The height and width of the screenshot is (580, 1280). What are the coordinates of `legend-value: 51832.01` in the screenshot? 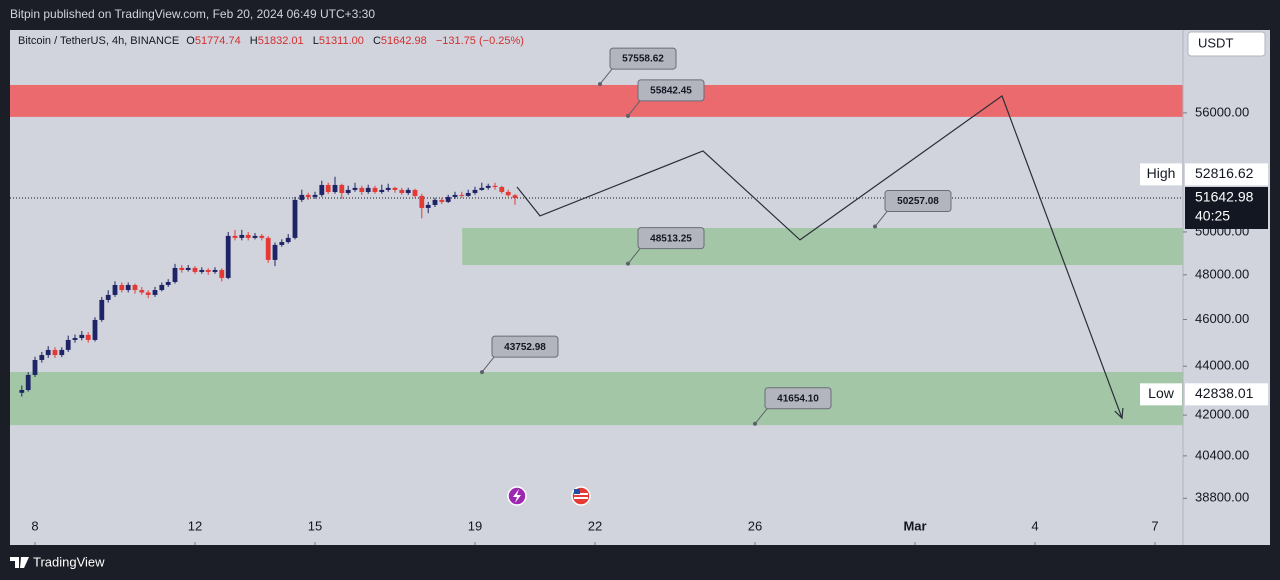 It's located at (280, 41).